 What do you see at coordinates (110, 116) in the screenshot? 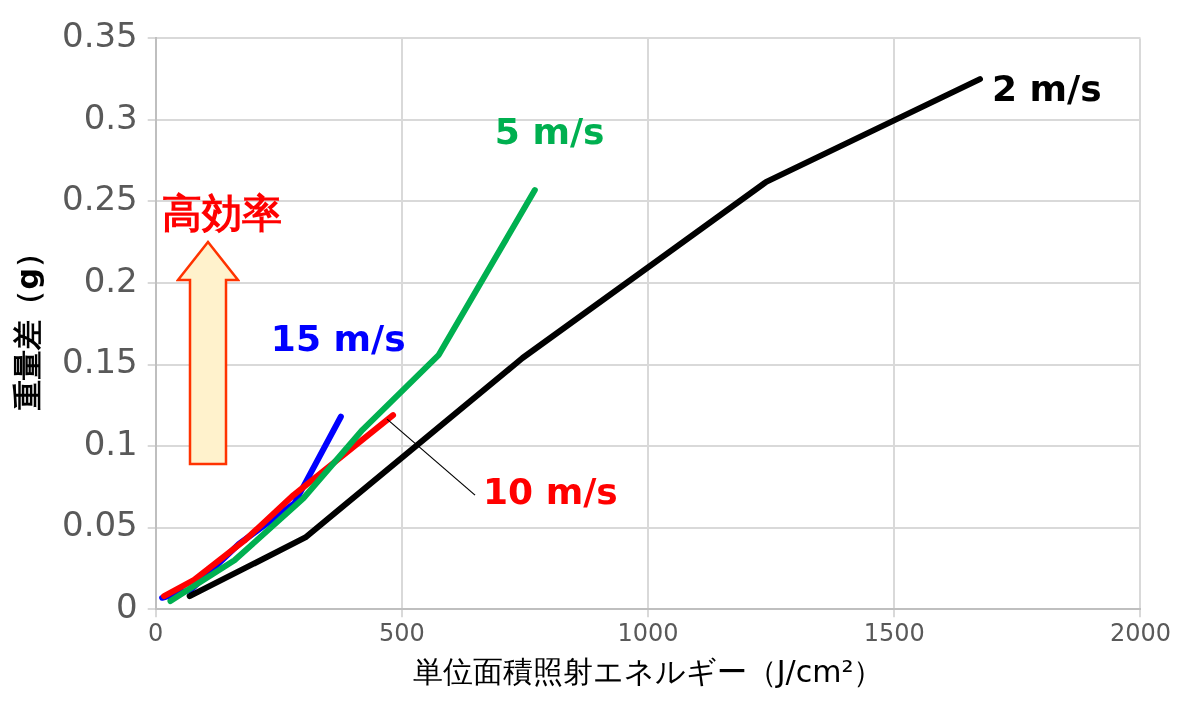
I see `y-tick-label: 0.3` at bounding box center [110, 116].